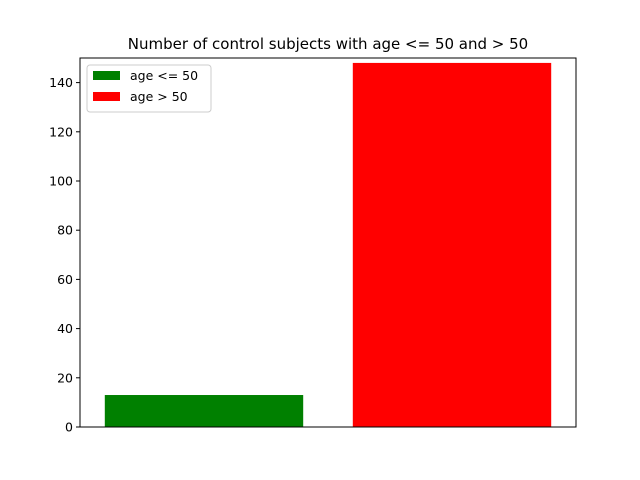  I want to click on legend: age <= 50 age > 50, so click(149, 88).